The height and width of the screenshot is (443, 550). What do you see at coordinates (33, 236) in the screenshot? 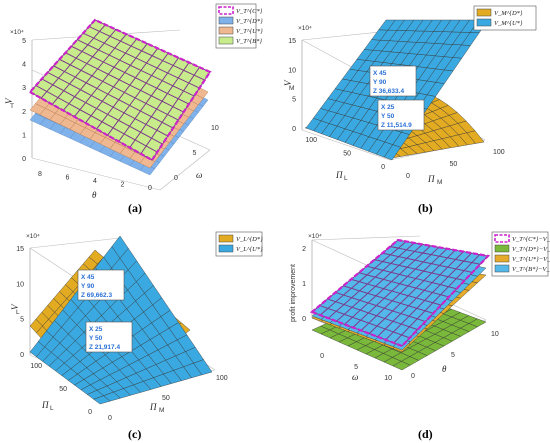
I see `exponent-label-c: ×10⁴` at bounding box center [33, 236].